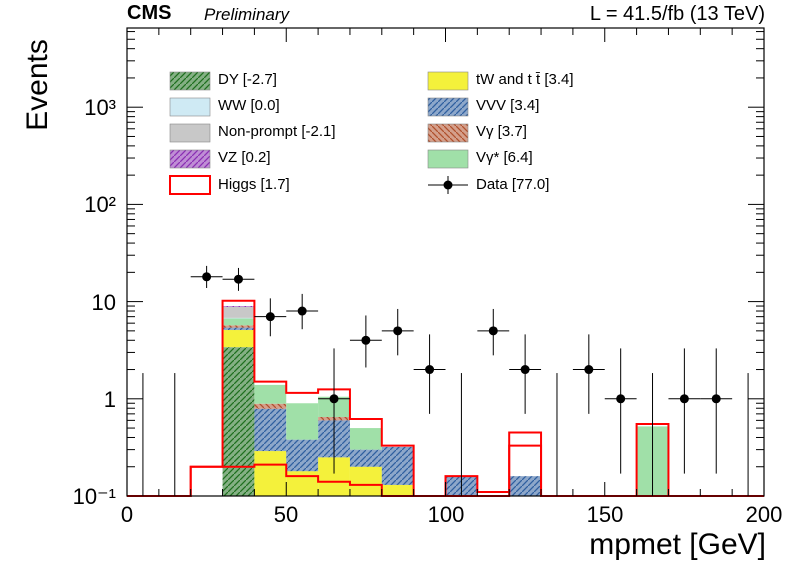  What do you see at coordinates (94, 496) in the screenshot?
I see `y-tick-label: 10⁻¹` at bounding box center [94, 496].